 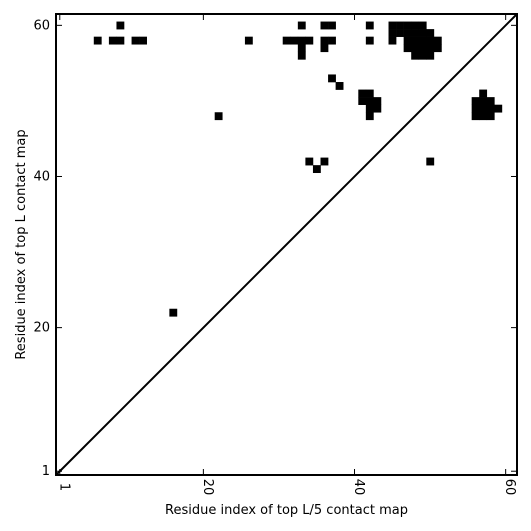 I want to click on y-tick-label: 40, so click(x=41, y=176).